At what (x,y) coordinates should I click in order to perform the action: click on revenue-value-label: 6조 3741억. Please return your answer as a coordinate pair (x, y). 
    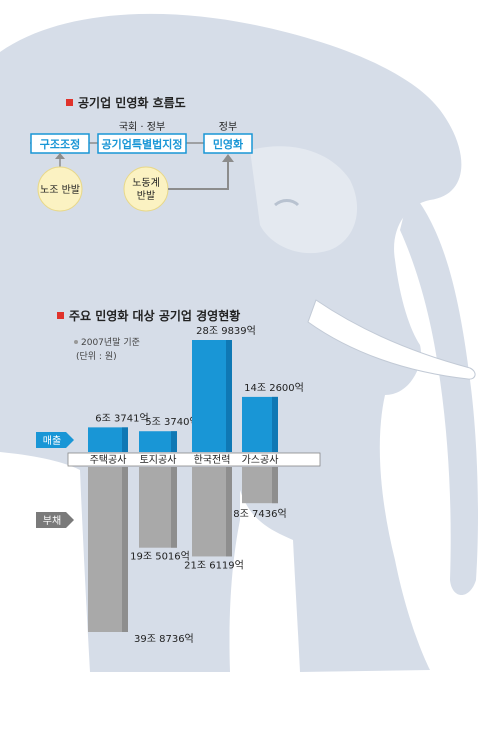
    Looking at the image, I should click on (121, 418).